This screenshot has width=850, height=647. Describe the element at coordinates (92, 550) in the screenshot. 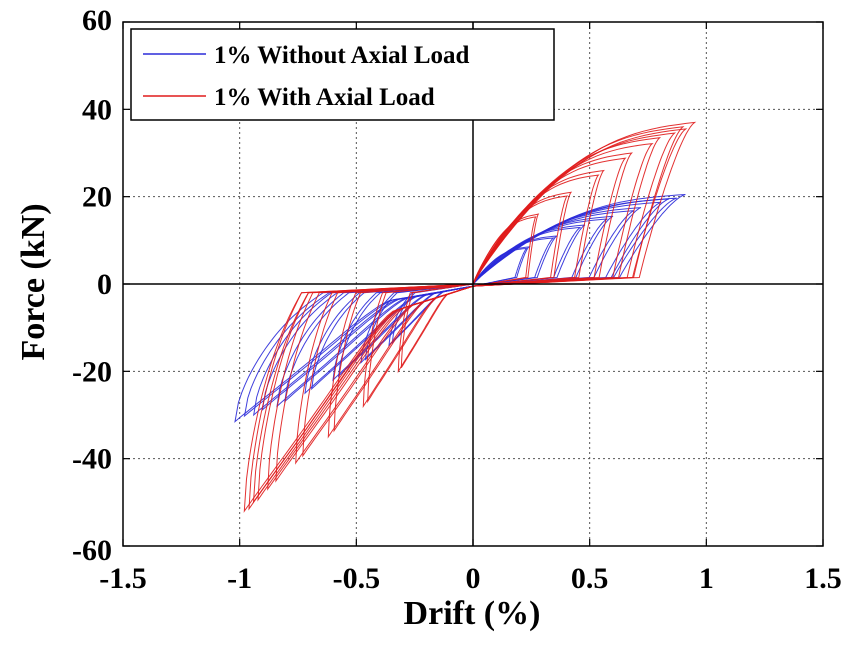

I see `y-tick-label: -60` at that location.